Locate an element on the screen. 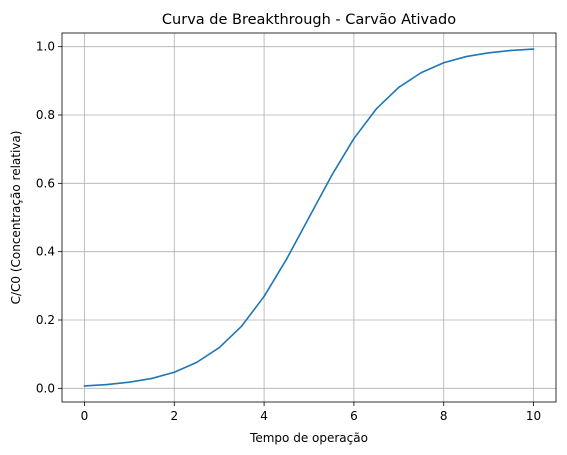 The height and width of the screenshot is (455, 567). x-tick-label: 0 is located at coordinates (85, 416).